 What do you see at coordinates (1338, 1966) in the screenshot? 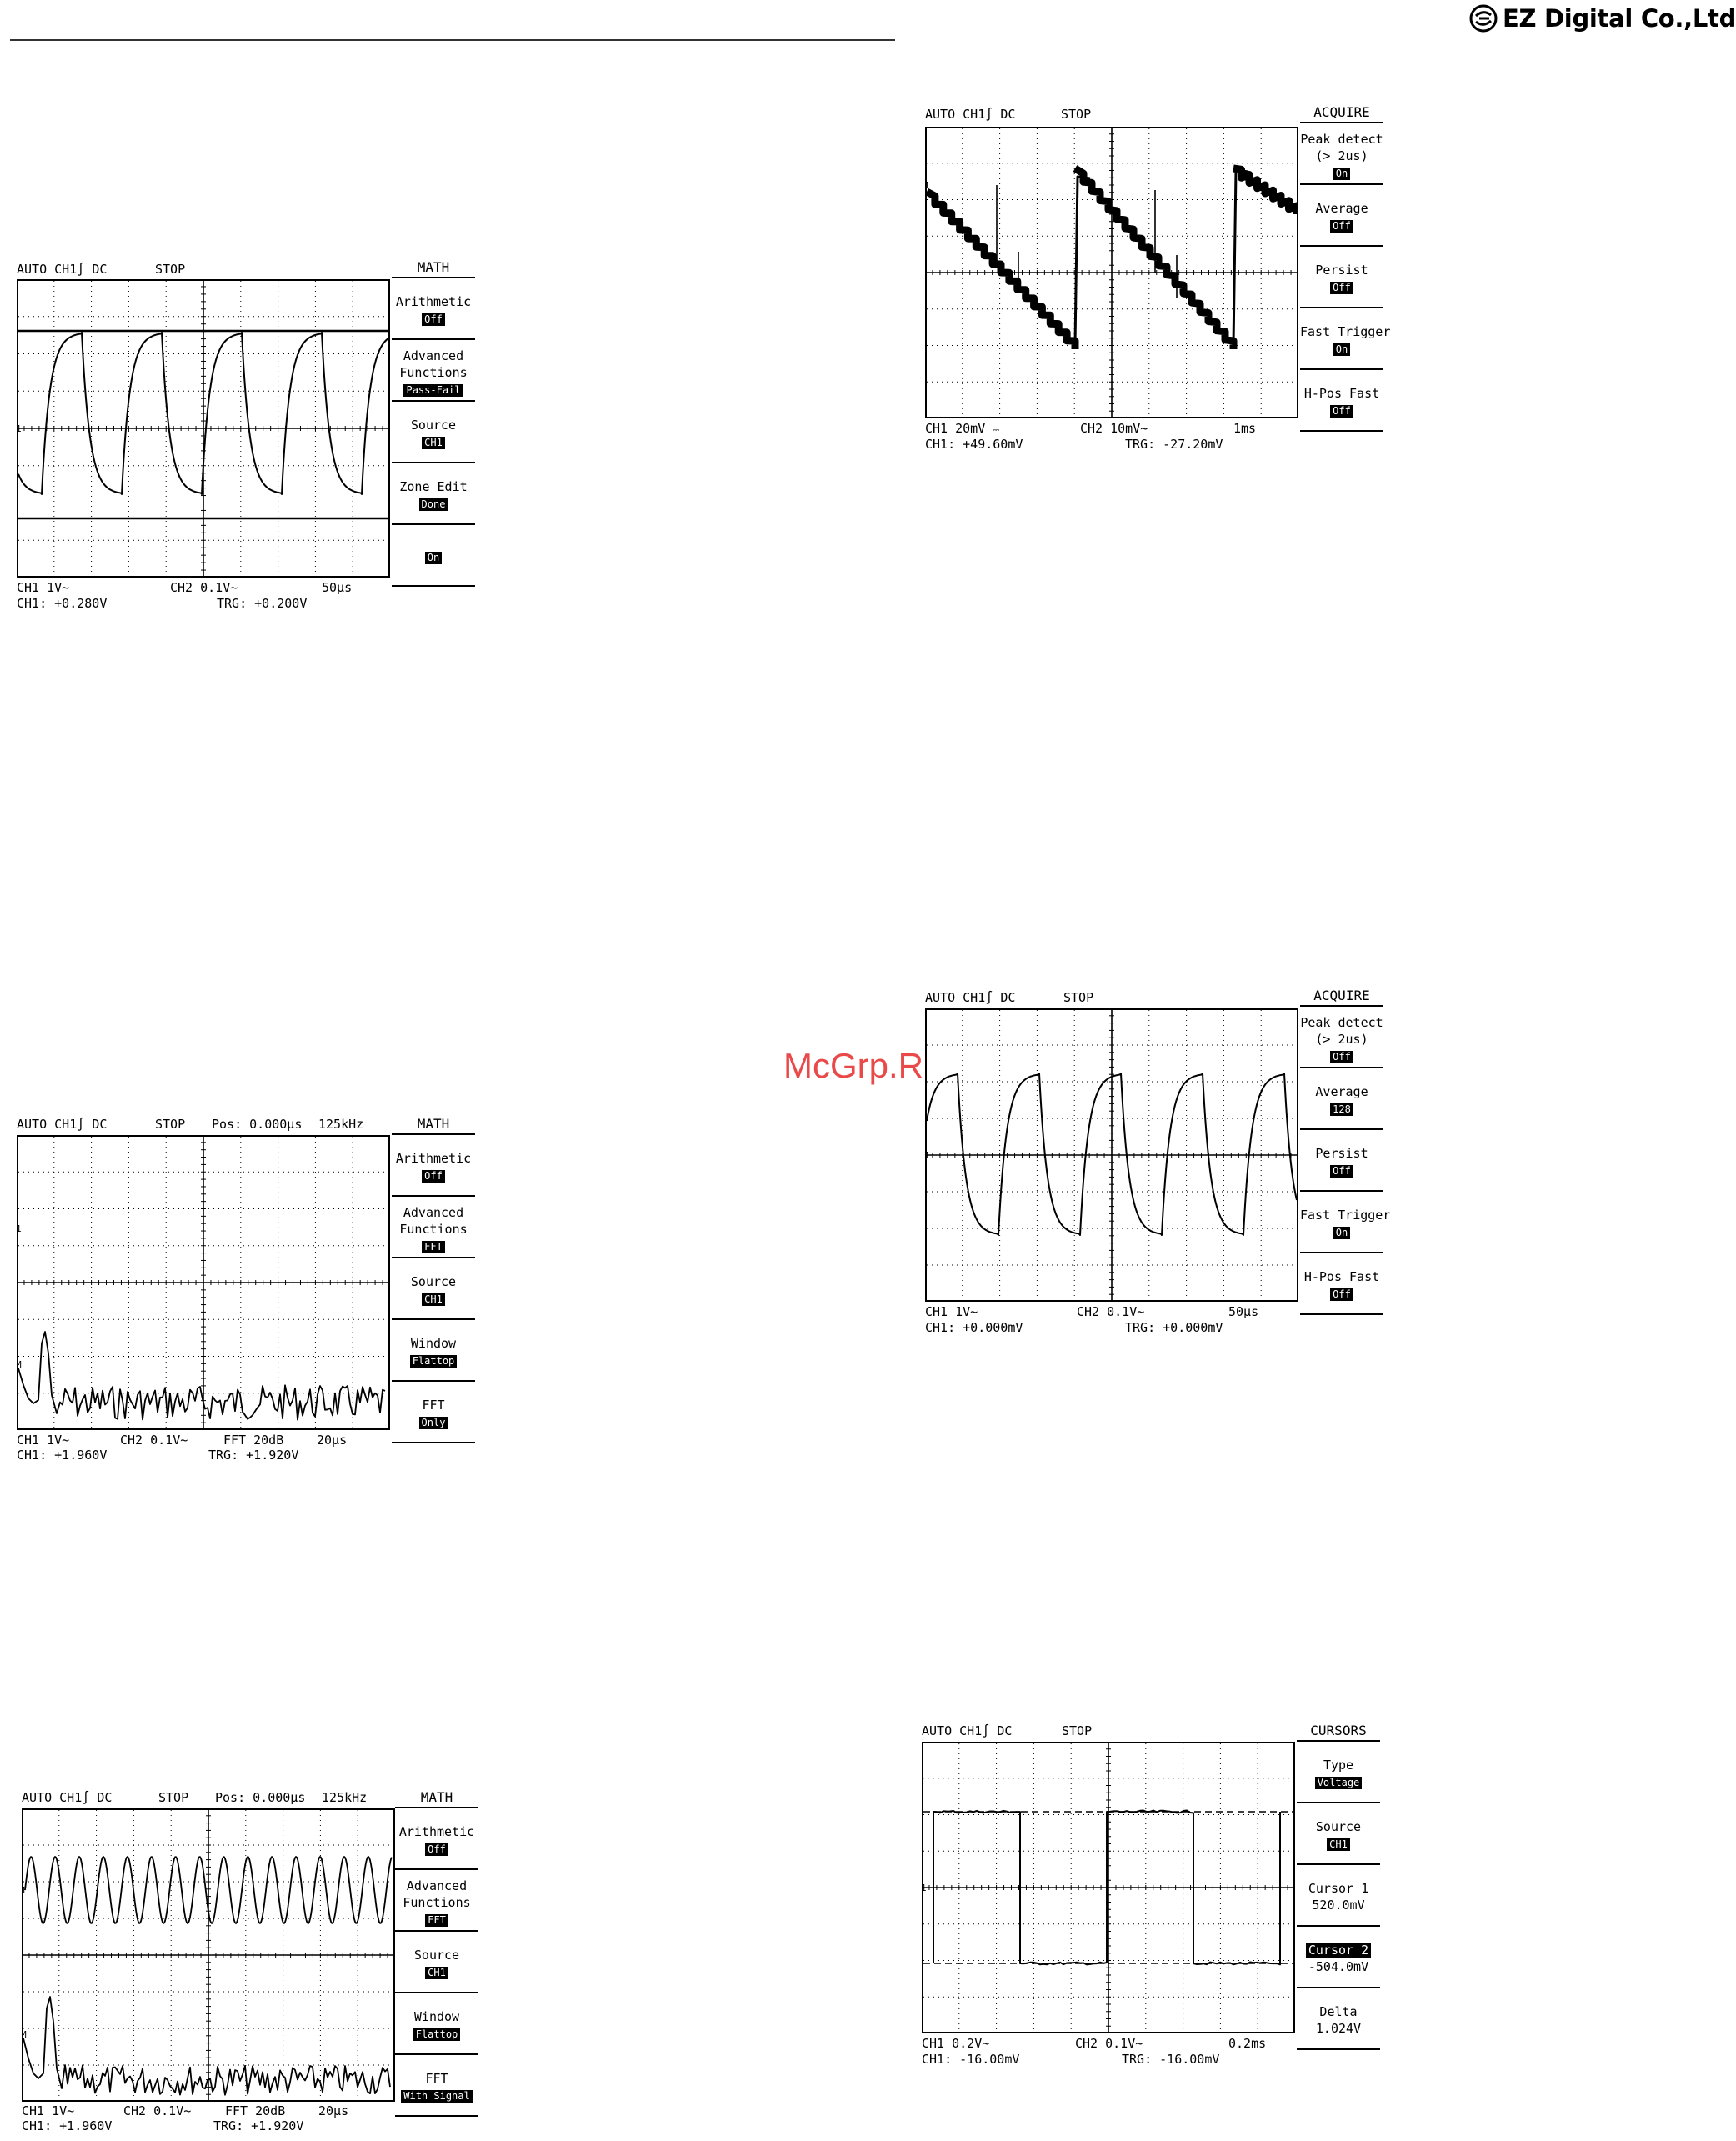
I see `menu-item-readout: -504.0mV` at bounding box center [1338, 1966].